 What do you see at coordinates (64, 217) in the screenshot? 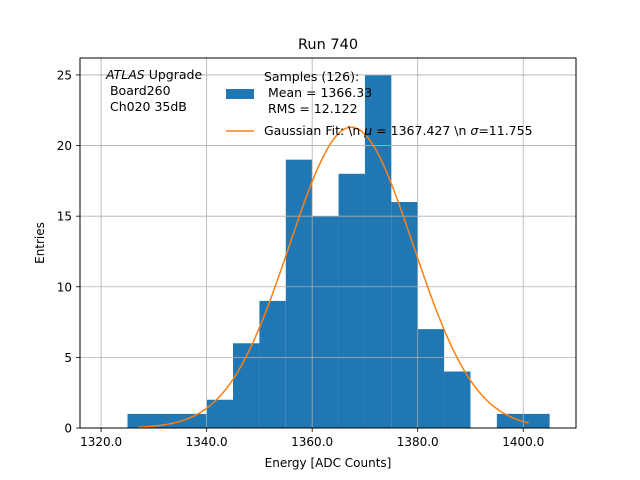
I see `y-tick-label-3: 15` at bounding box center [64, 217].